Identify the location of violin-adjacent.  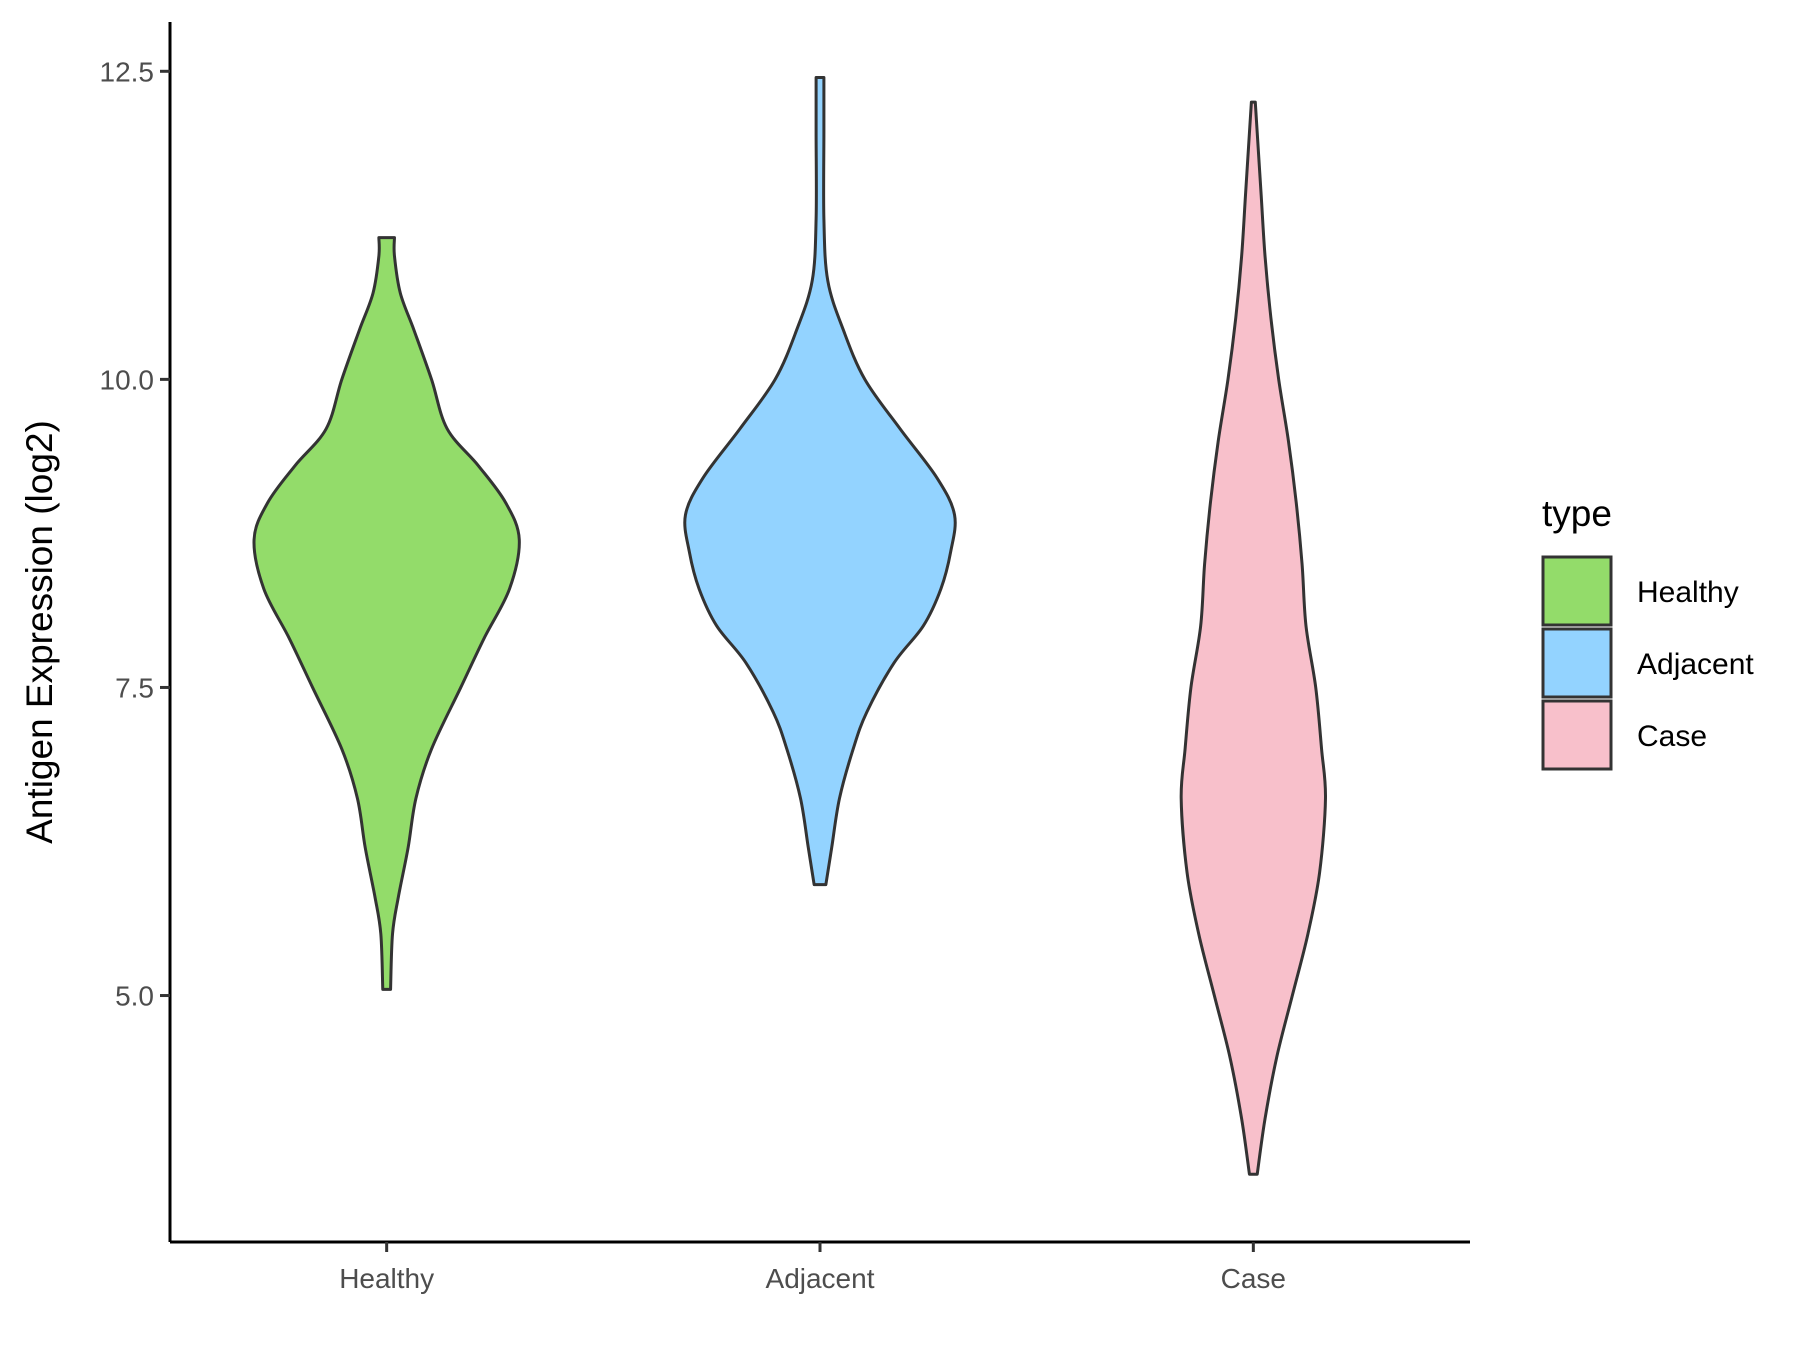
(820, 481).